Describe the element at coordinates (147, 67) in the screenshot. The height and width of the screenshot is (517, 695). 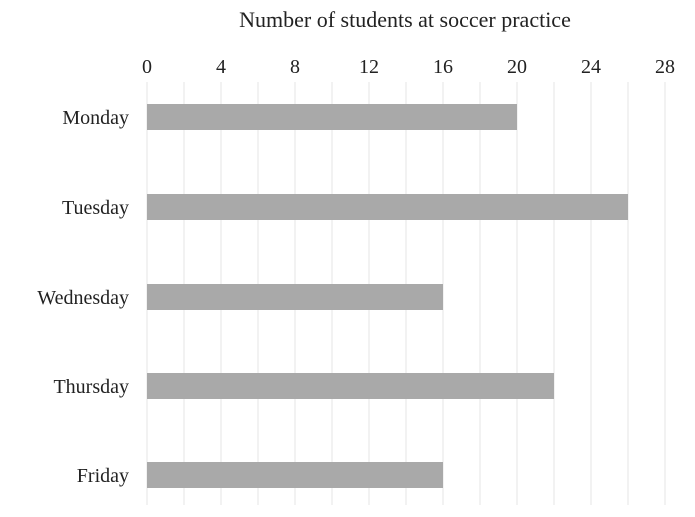
I see `x-tick-label: 0` at that location.